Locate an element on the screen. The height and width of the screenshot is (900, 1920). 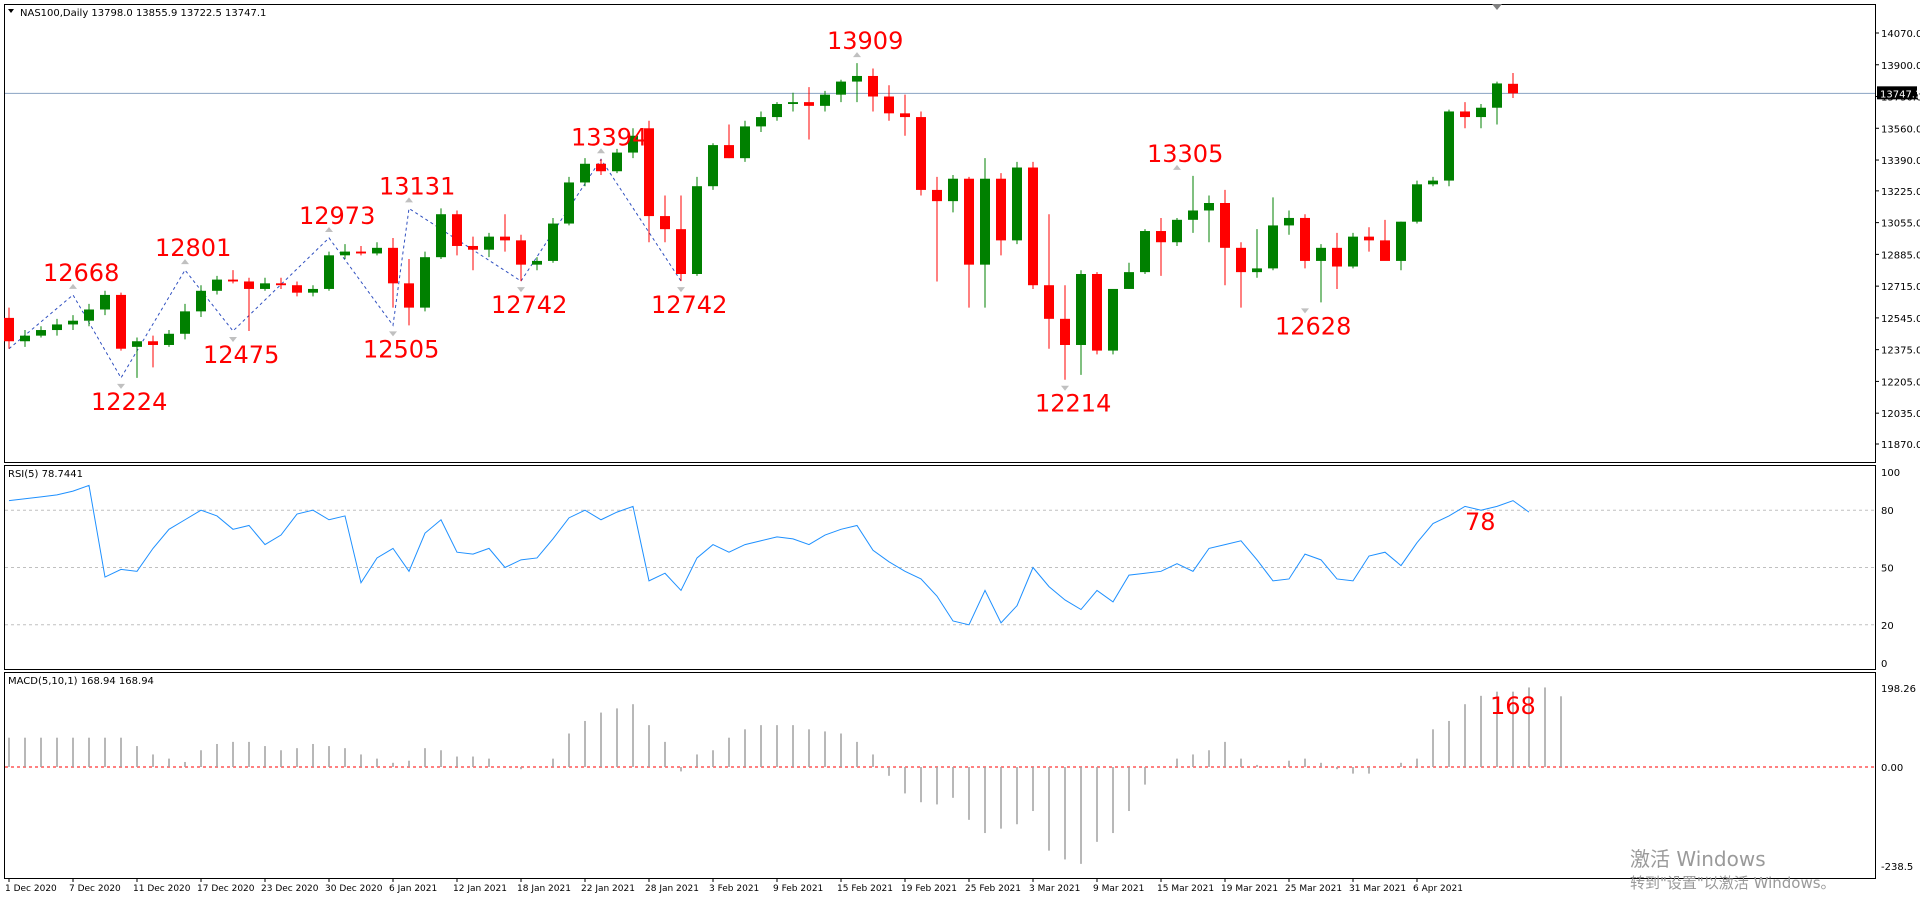
price-tick-label: 12375.0 is located at coordinates (1900, 351).